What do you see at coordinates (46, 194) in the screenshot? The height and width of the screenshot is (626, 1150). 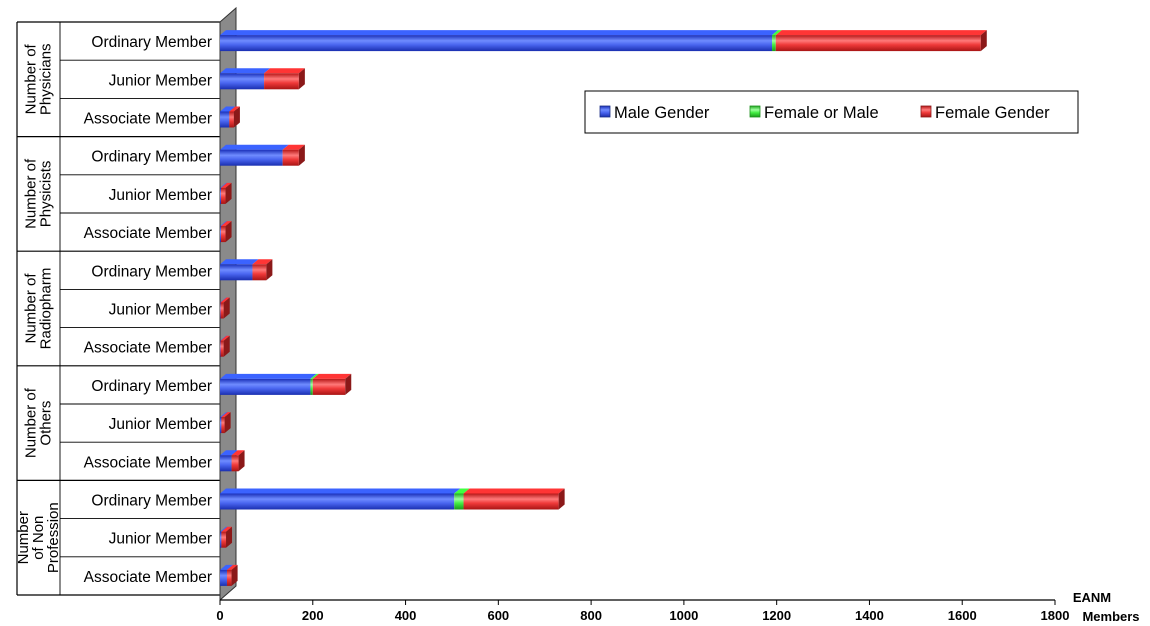 I see `group-label-line: Physicists` at bounding box center [46, 194].